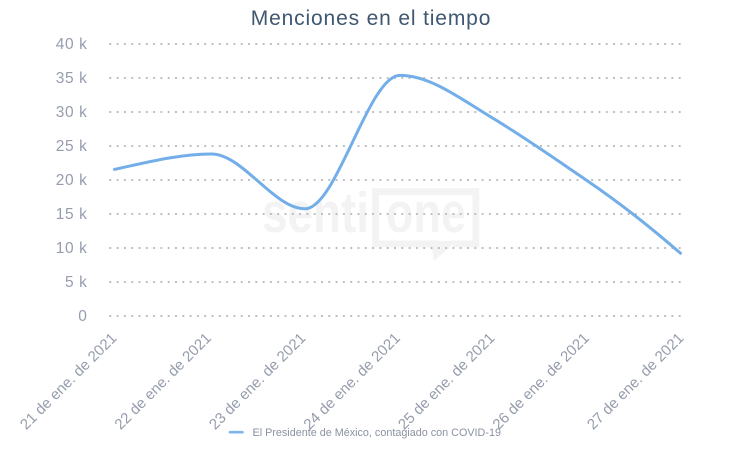 This screenshot has width=742, height=450. Describe the element at coordinates (72, 146) in the screenshot. I see `svg-text: 25 k` at that location.